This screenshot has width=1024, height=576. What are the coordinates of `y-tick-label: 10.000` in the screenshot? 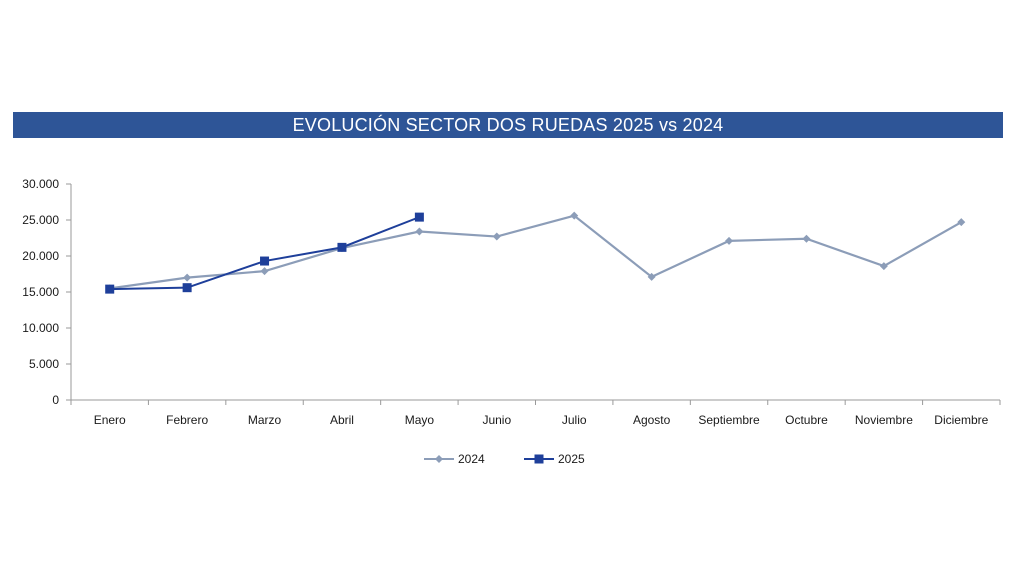 It's located at (40, 328).